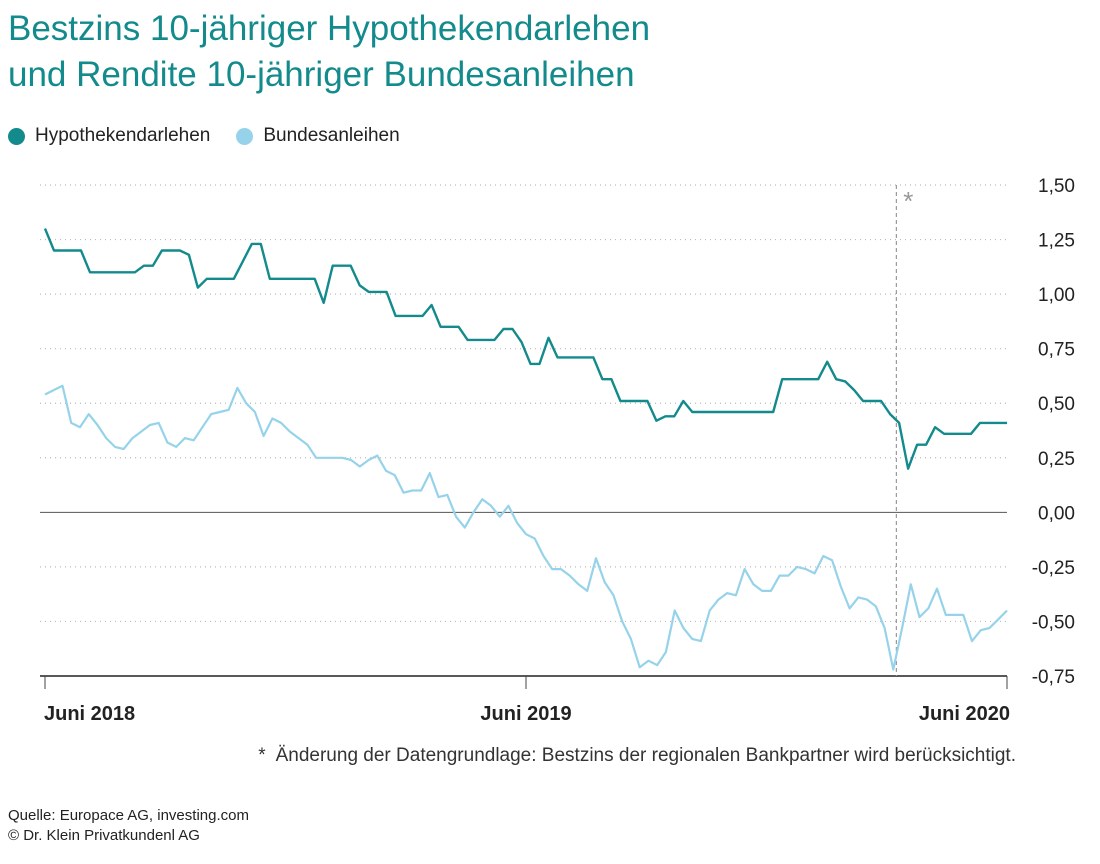  Describe the element at coordinates (1053, 622) in the screenshot. I see `y-tick-label: -0,50` at that location.